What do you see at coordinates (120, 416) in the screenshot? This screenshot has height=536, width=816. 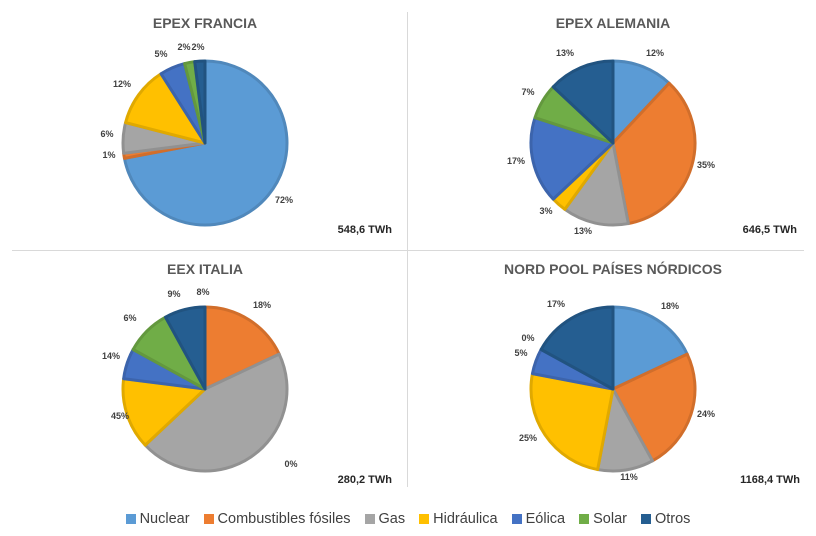 I see `eex-italia-label-gas: 45%` at bounding box center [120, 416].